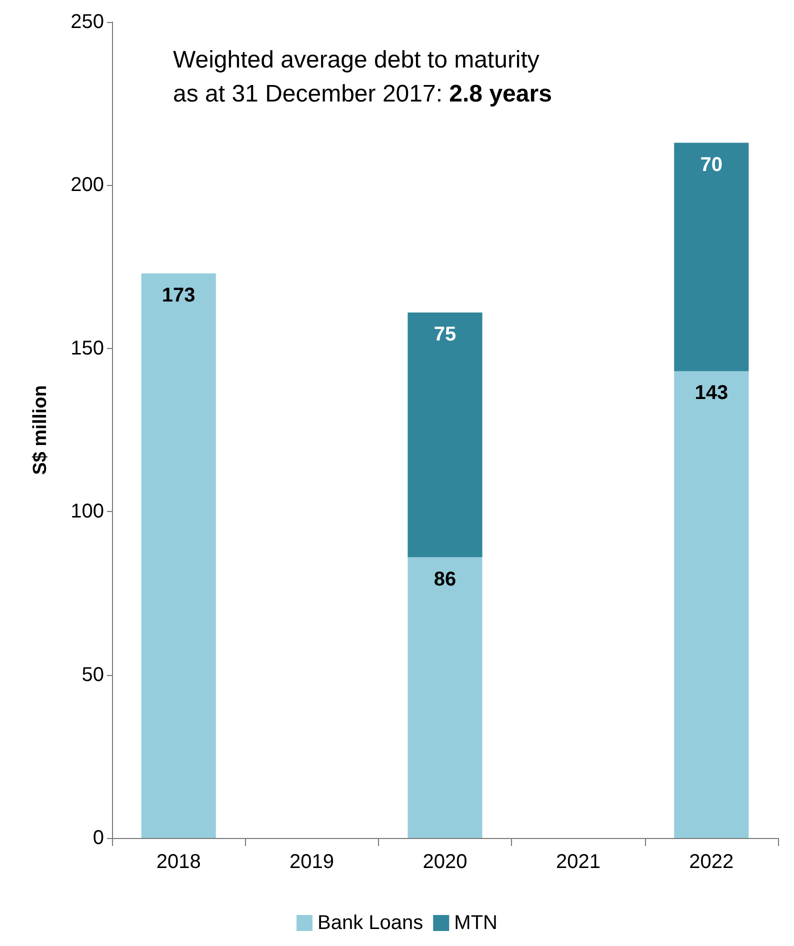 This screenshot has width=794, height=946. I want to click on legend-label: Bank Loans, so click(371, 923).